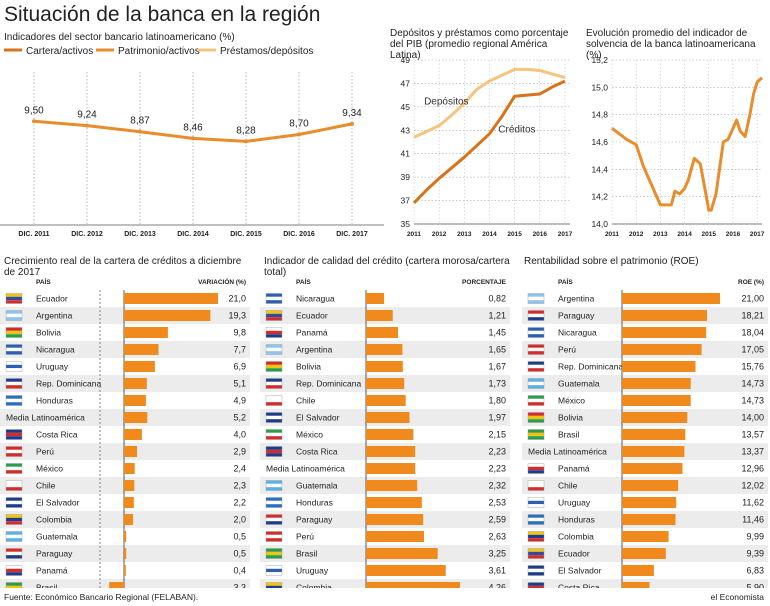  I want to click on country-label: Nicaragua, so click(55, 350).